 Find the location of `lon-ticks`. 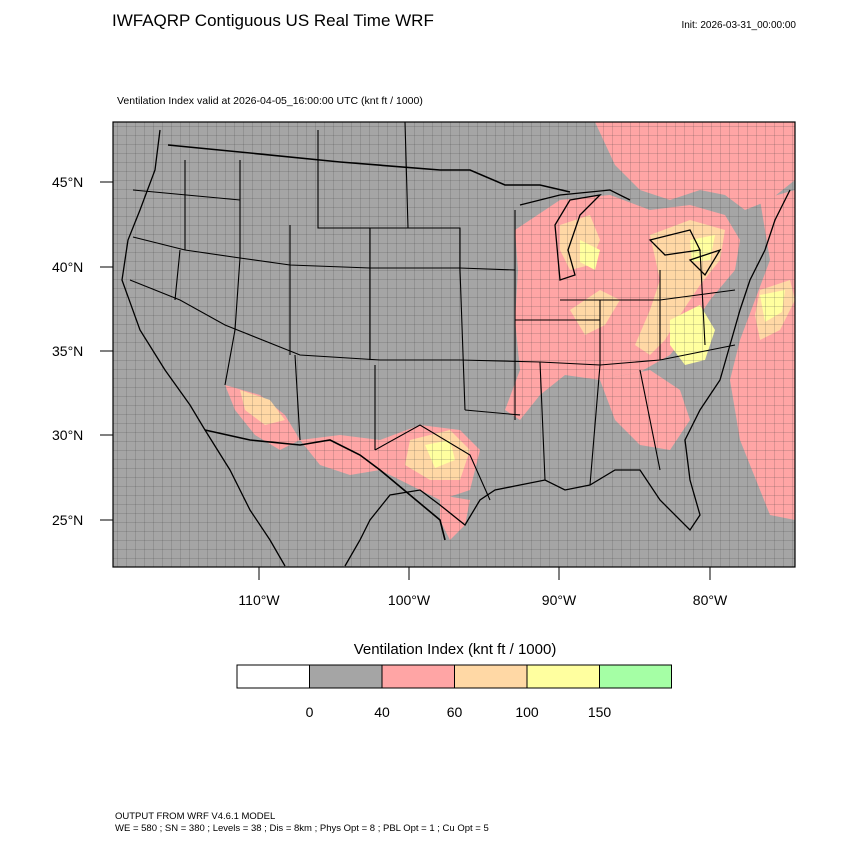

lon-ticks is located at coordinates (484, 573).